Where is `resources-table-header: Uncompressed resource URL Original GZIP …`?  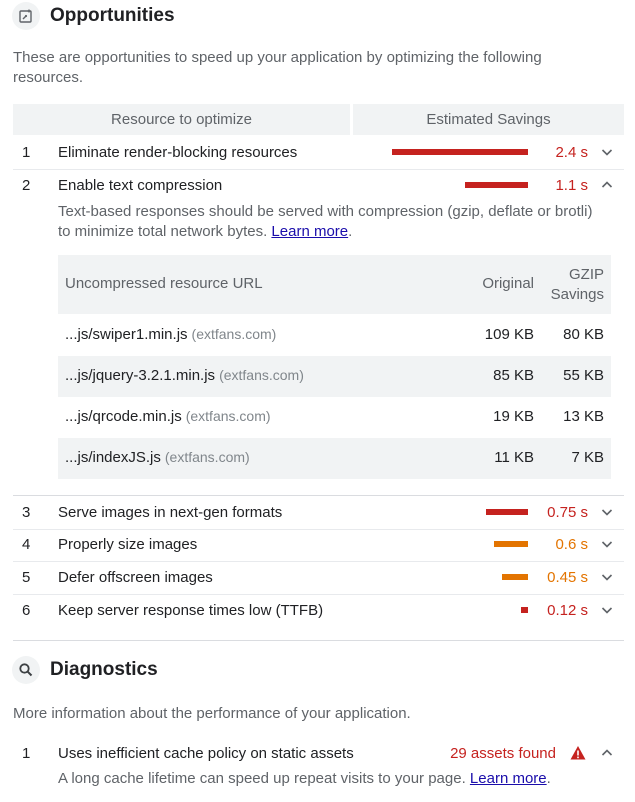 resources-table-header: Uncompressed resource URL Original GZIP … is located at coordinates (334, 284).